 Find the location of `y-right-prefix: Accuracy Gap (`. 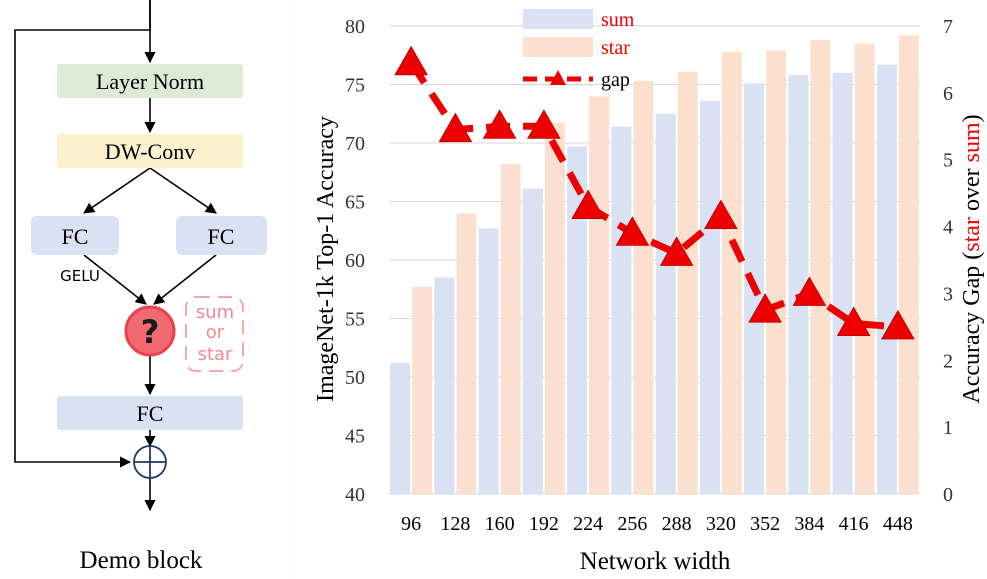

y-right-prefix: Accuracy Gap ( is located at coordinates (972, 328).